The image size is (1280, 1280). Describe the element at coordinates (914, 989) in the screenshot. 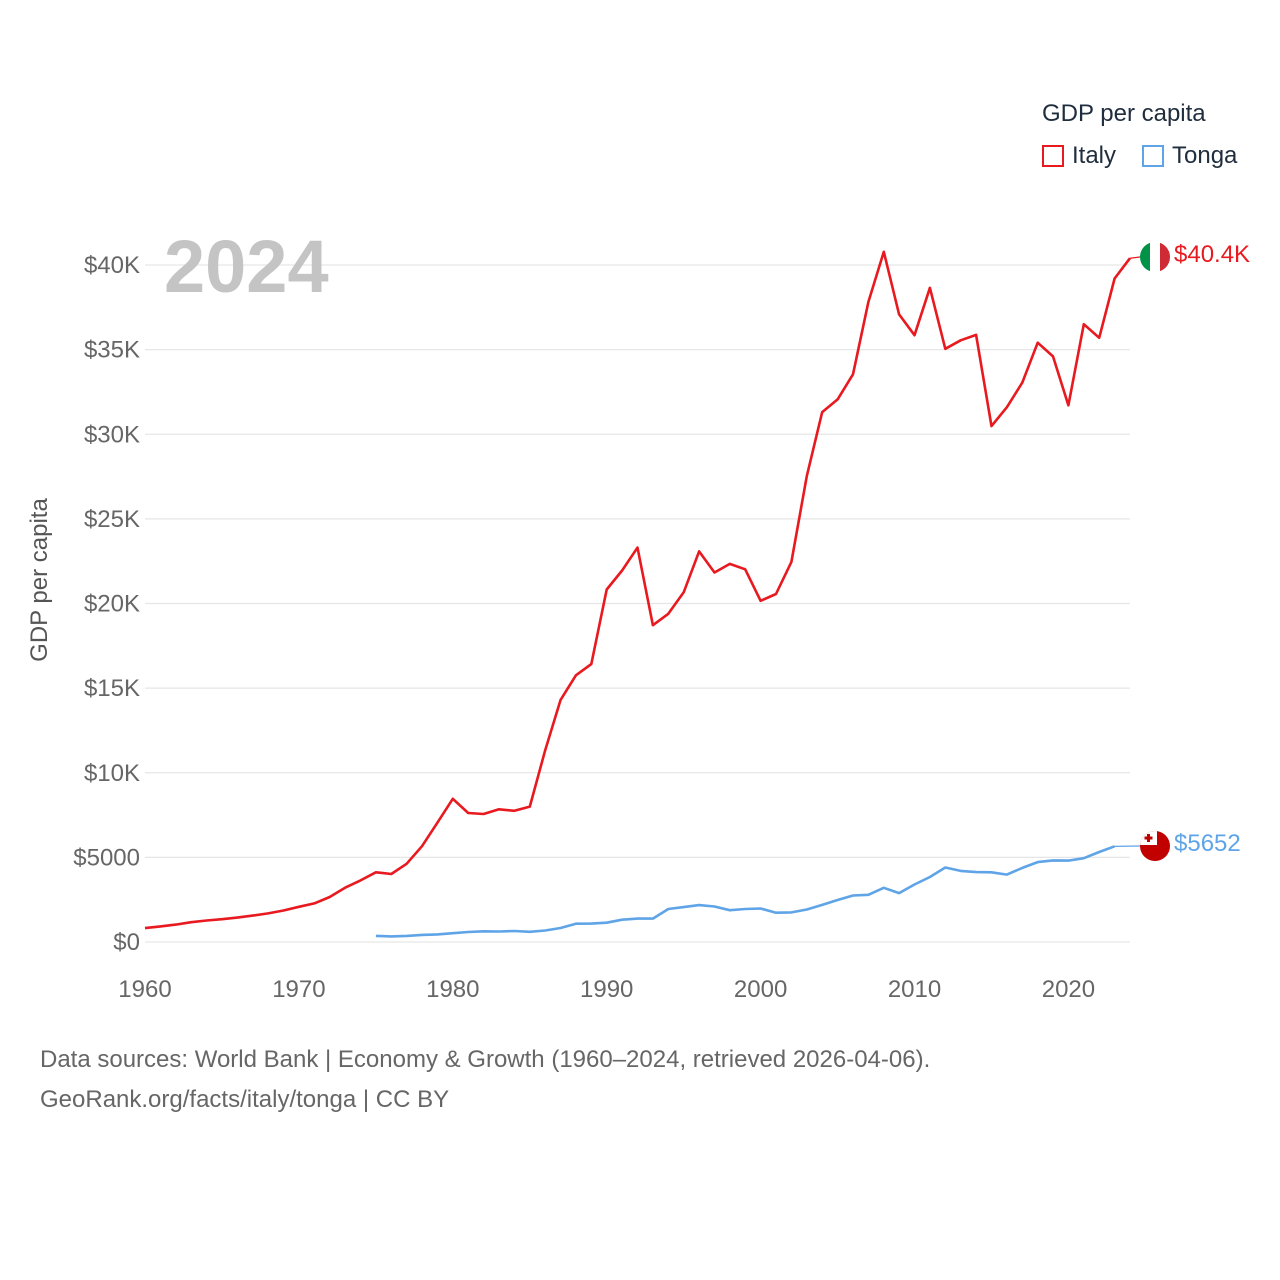

I see `x-tick-label: 2010` at that location.